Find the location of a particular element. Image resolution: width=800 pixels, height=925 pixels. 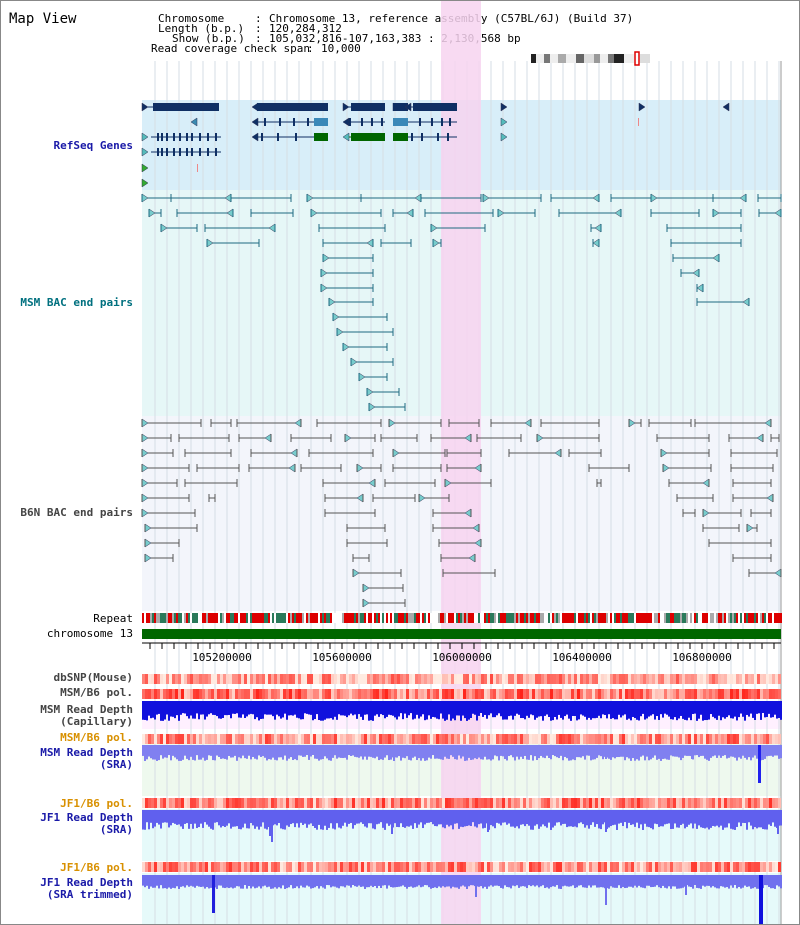

dbsnp-label: dbSNP(Mouse) is located at coordinates (93, 677).